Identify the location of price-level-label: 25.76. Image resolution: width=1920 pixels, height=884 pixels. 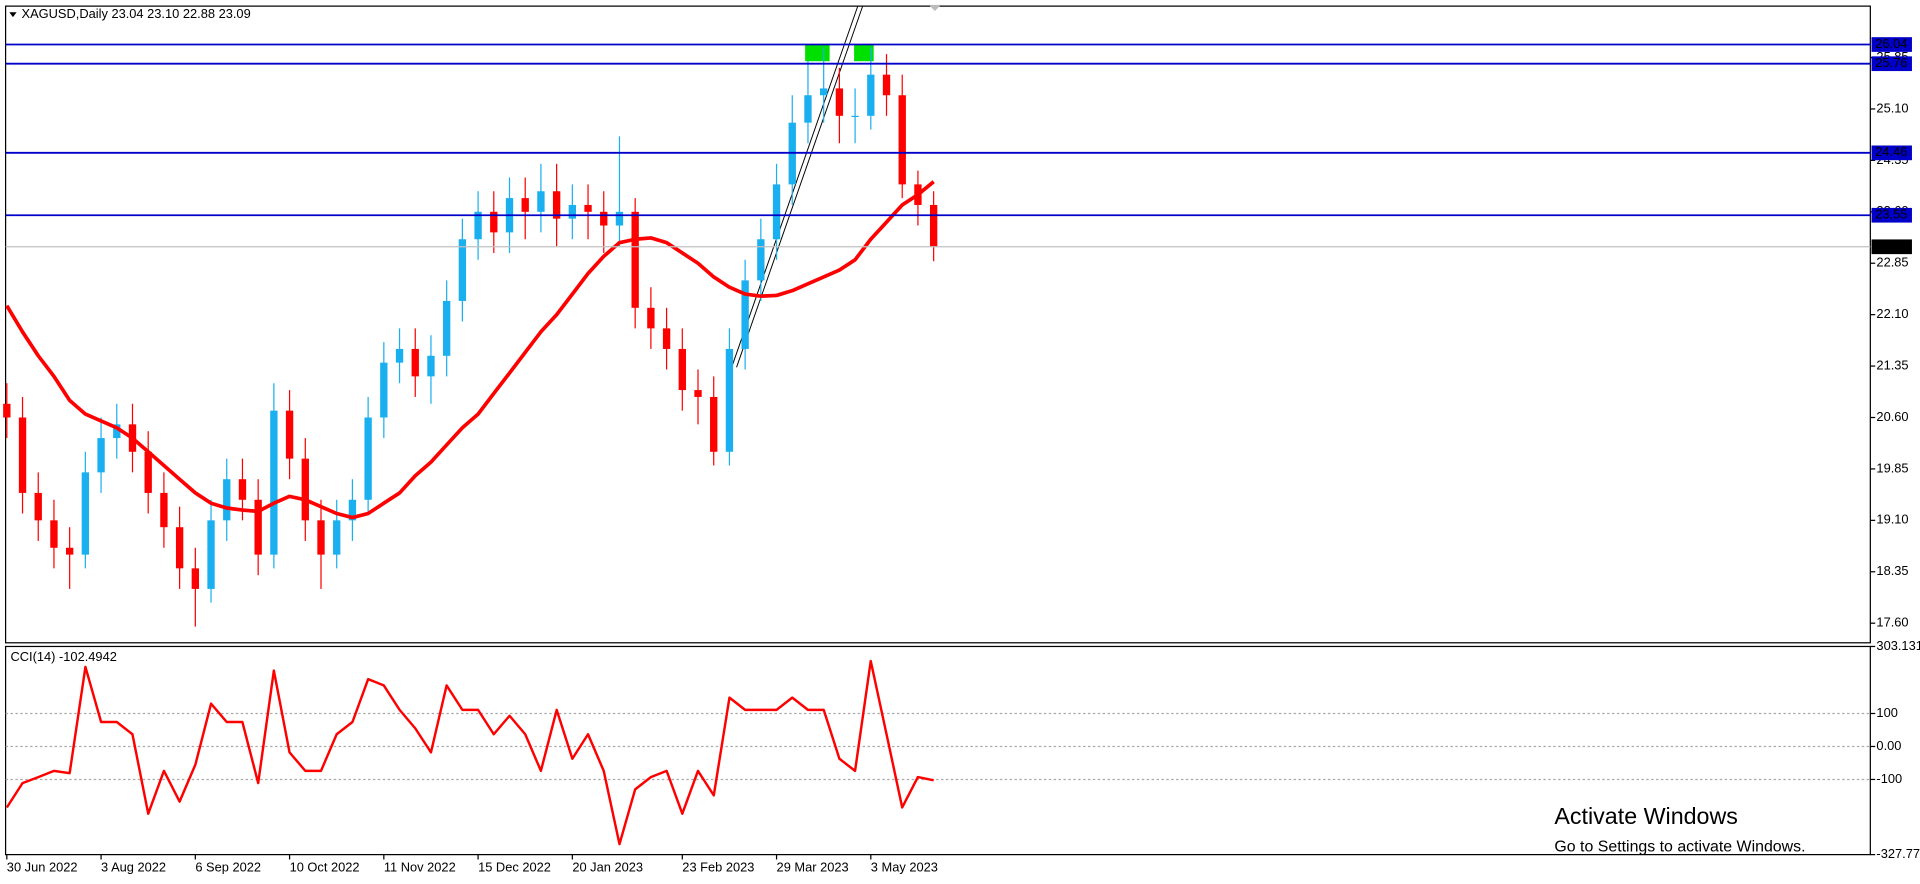
(1891, 62).